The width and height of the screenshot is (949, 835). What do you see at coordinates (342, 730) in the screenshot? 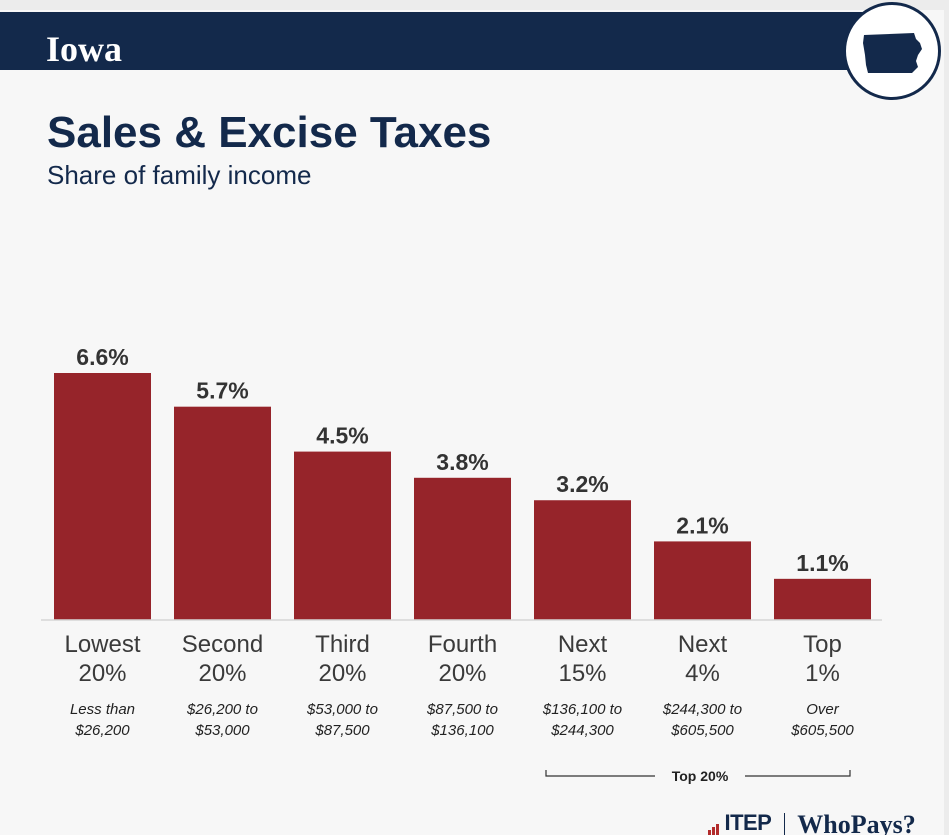
I see `income-range-label: $87,500` at bounding box center [342, 730].